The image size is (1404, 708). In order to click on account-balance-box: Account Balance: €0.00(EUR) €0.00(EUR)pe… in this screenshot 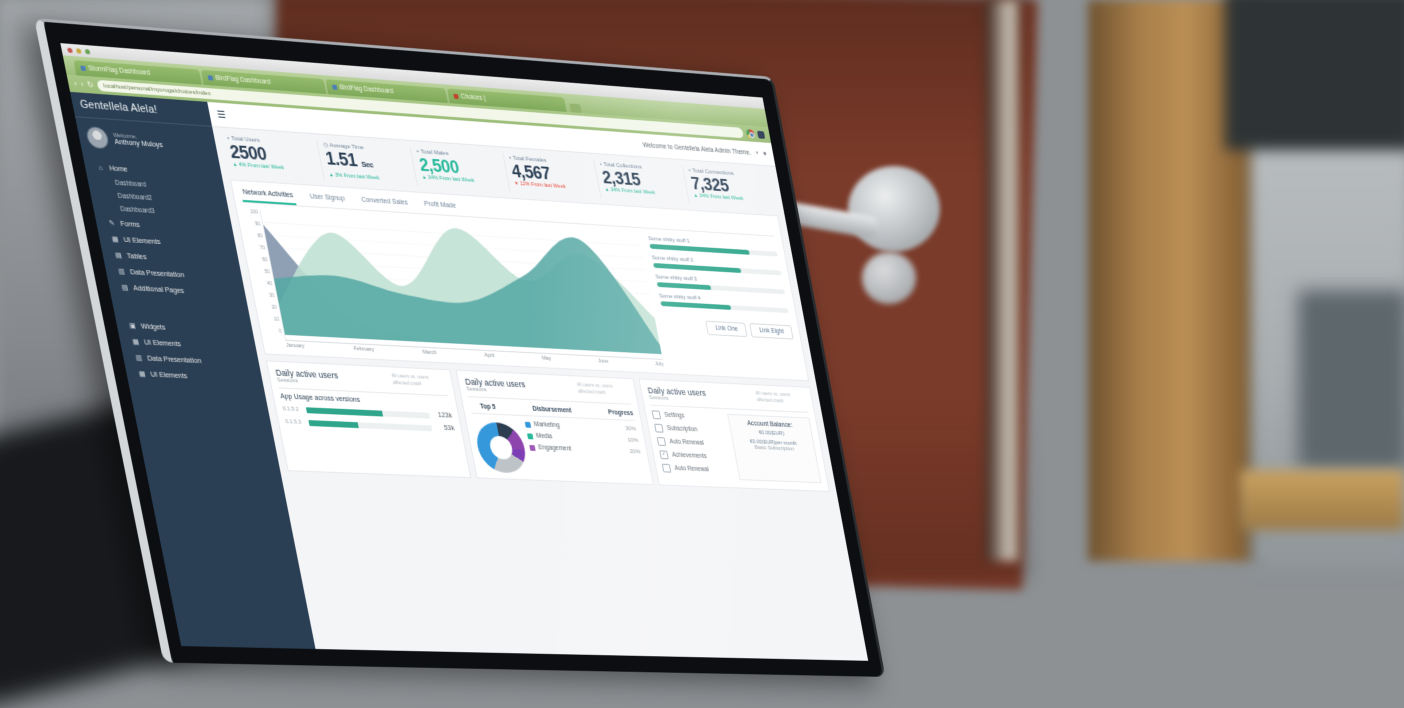, I will do `click(774, 448)`.